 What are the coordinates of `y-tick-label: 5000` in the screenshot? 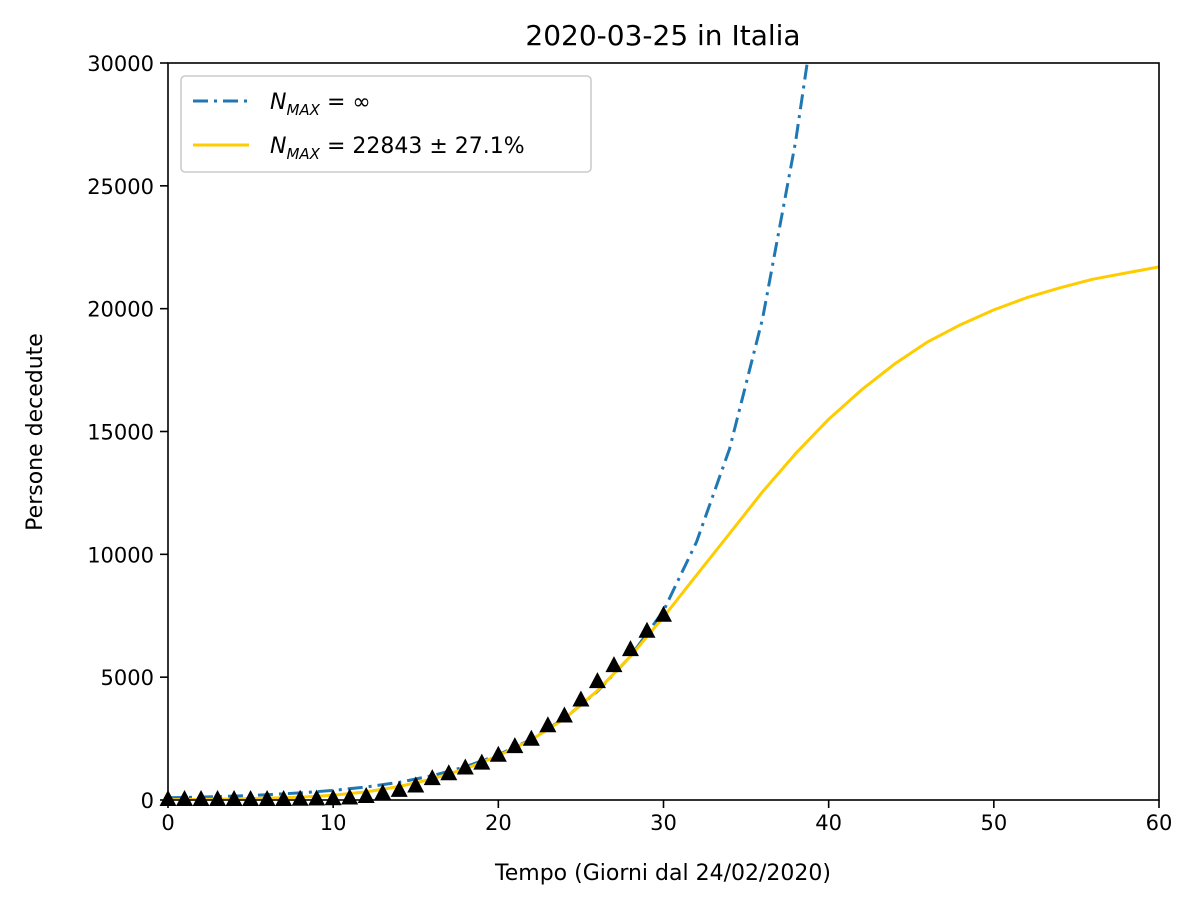 It's located at (127, 678).